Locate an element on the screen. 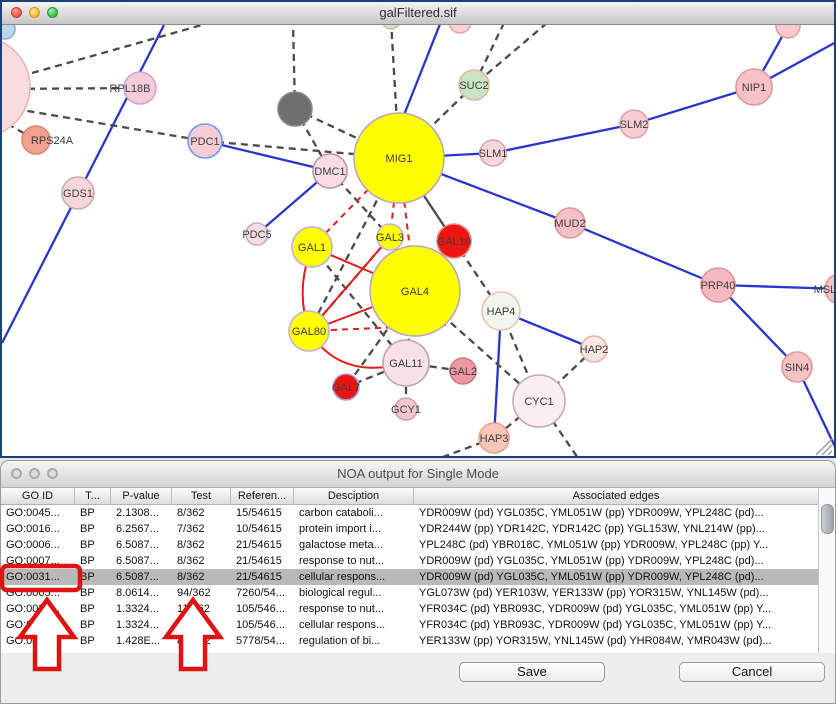 The height and width of the screenshot is (704, 836). close-button is located at coordinates (16, 12).